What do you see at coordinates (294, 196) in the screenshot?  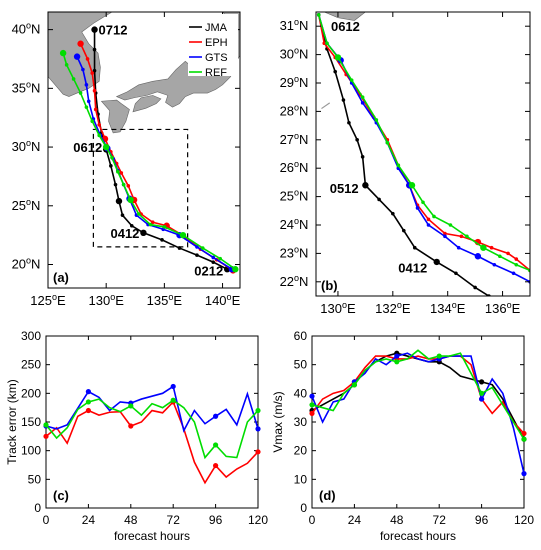 I see `y-tick-label: 25oN` at bounding box center [294, 196].